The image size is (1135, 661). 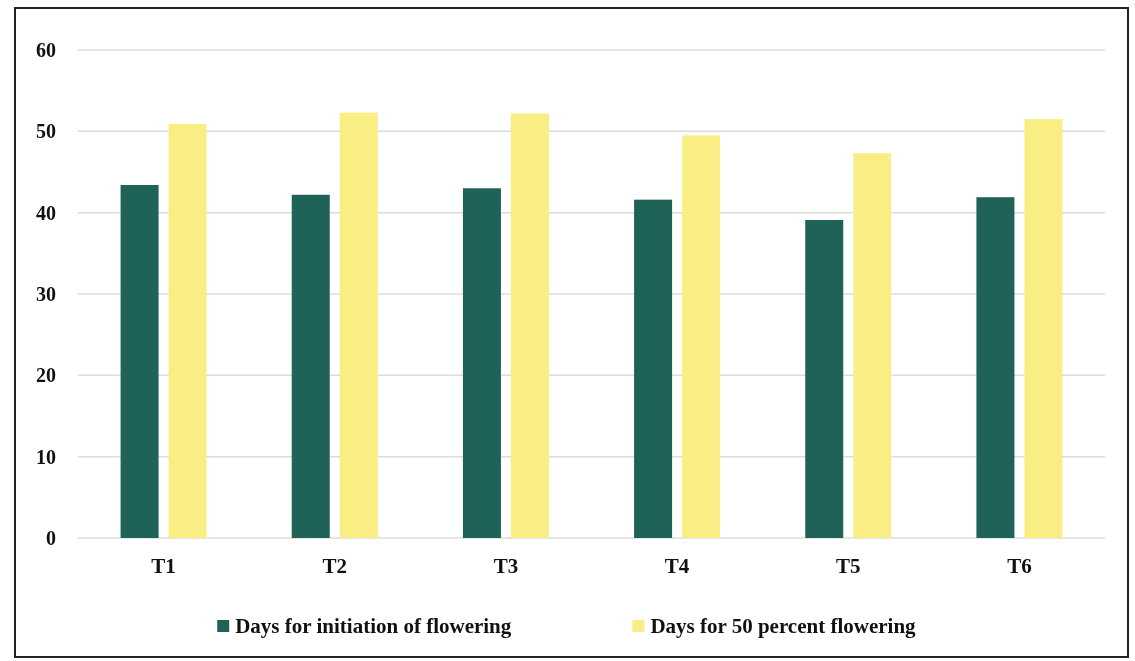 What do you see at coordinates (46, 131) in the screenshot?
I see `y-tick-label: 50` at bounding box center [46, 131].